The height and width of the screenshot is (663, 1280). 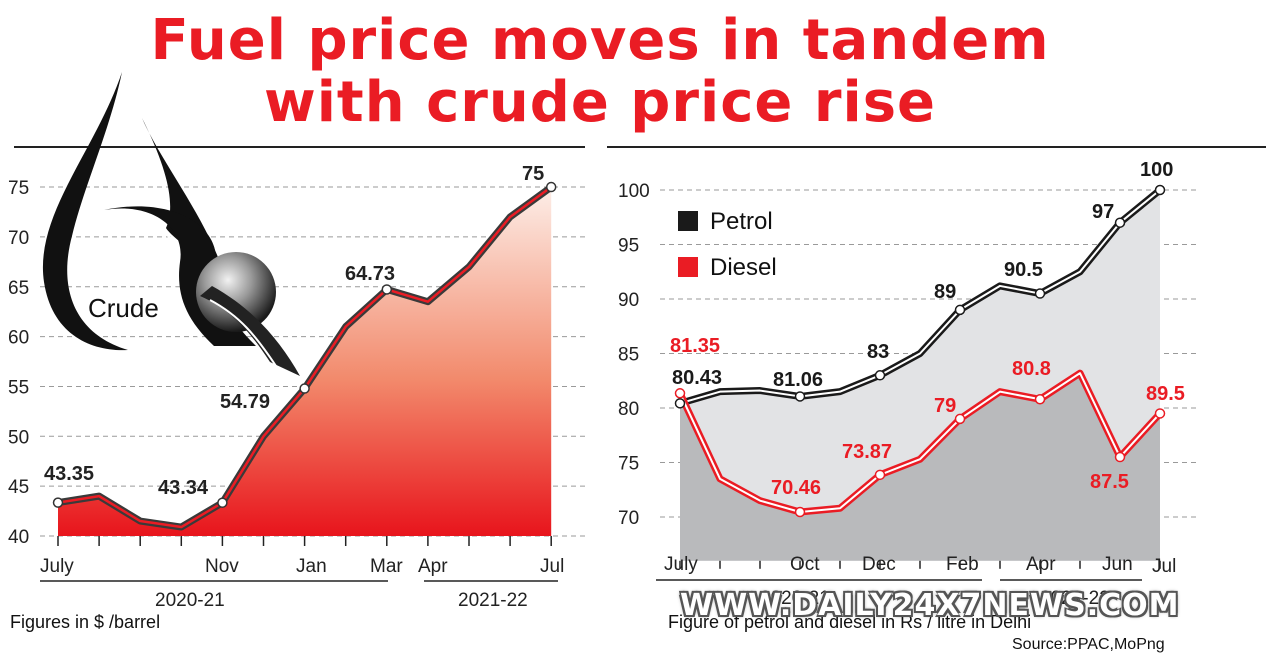 What do you see at coordinates (796, 488) in the screenshot?
I see `diesel-data-label: 70.46` at bounding box center [796, 488].